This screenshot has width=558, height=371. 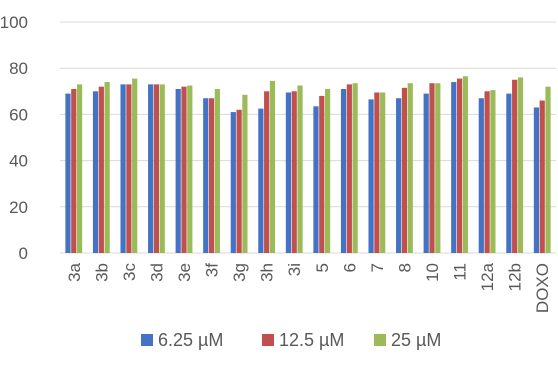 What do you see at coordinates (267, 272) in the screenshot?
I see `x-category-label: 3h` at bounding box center [267, 272].